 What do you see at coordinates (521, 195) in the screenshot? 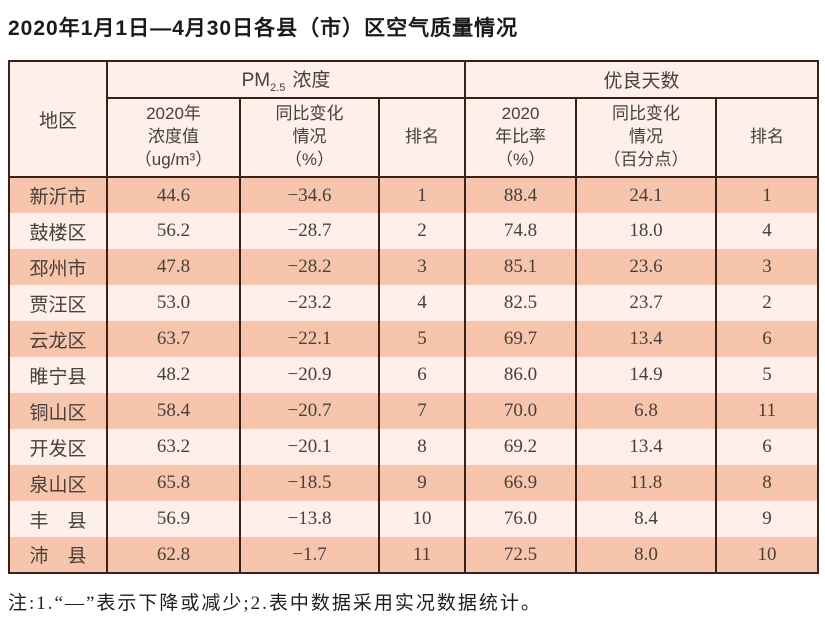
I see `rate-cell: 88.4` at bounding box center [521, 195].